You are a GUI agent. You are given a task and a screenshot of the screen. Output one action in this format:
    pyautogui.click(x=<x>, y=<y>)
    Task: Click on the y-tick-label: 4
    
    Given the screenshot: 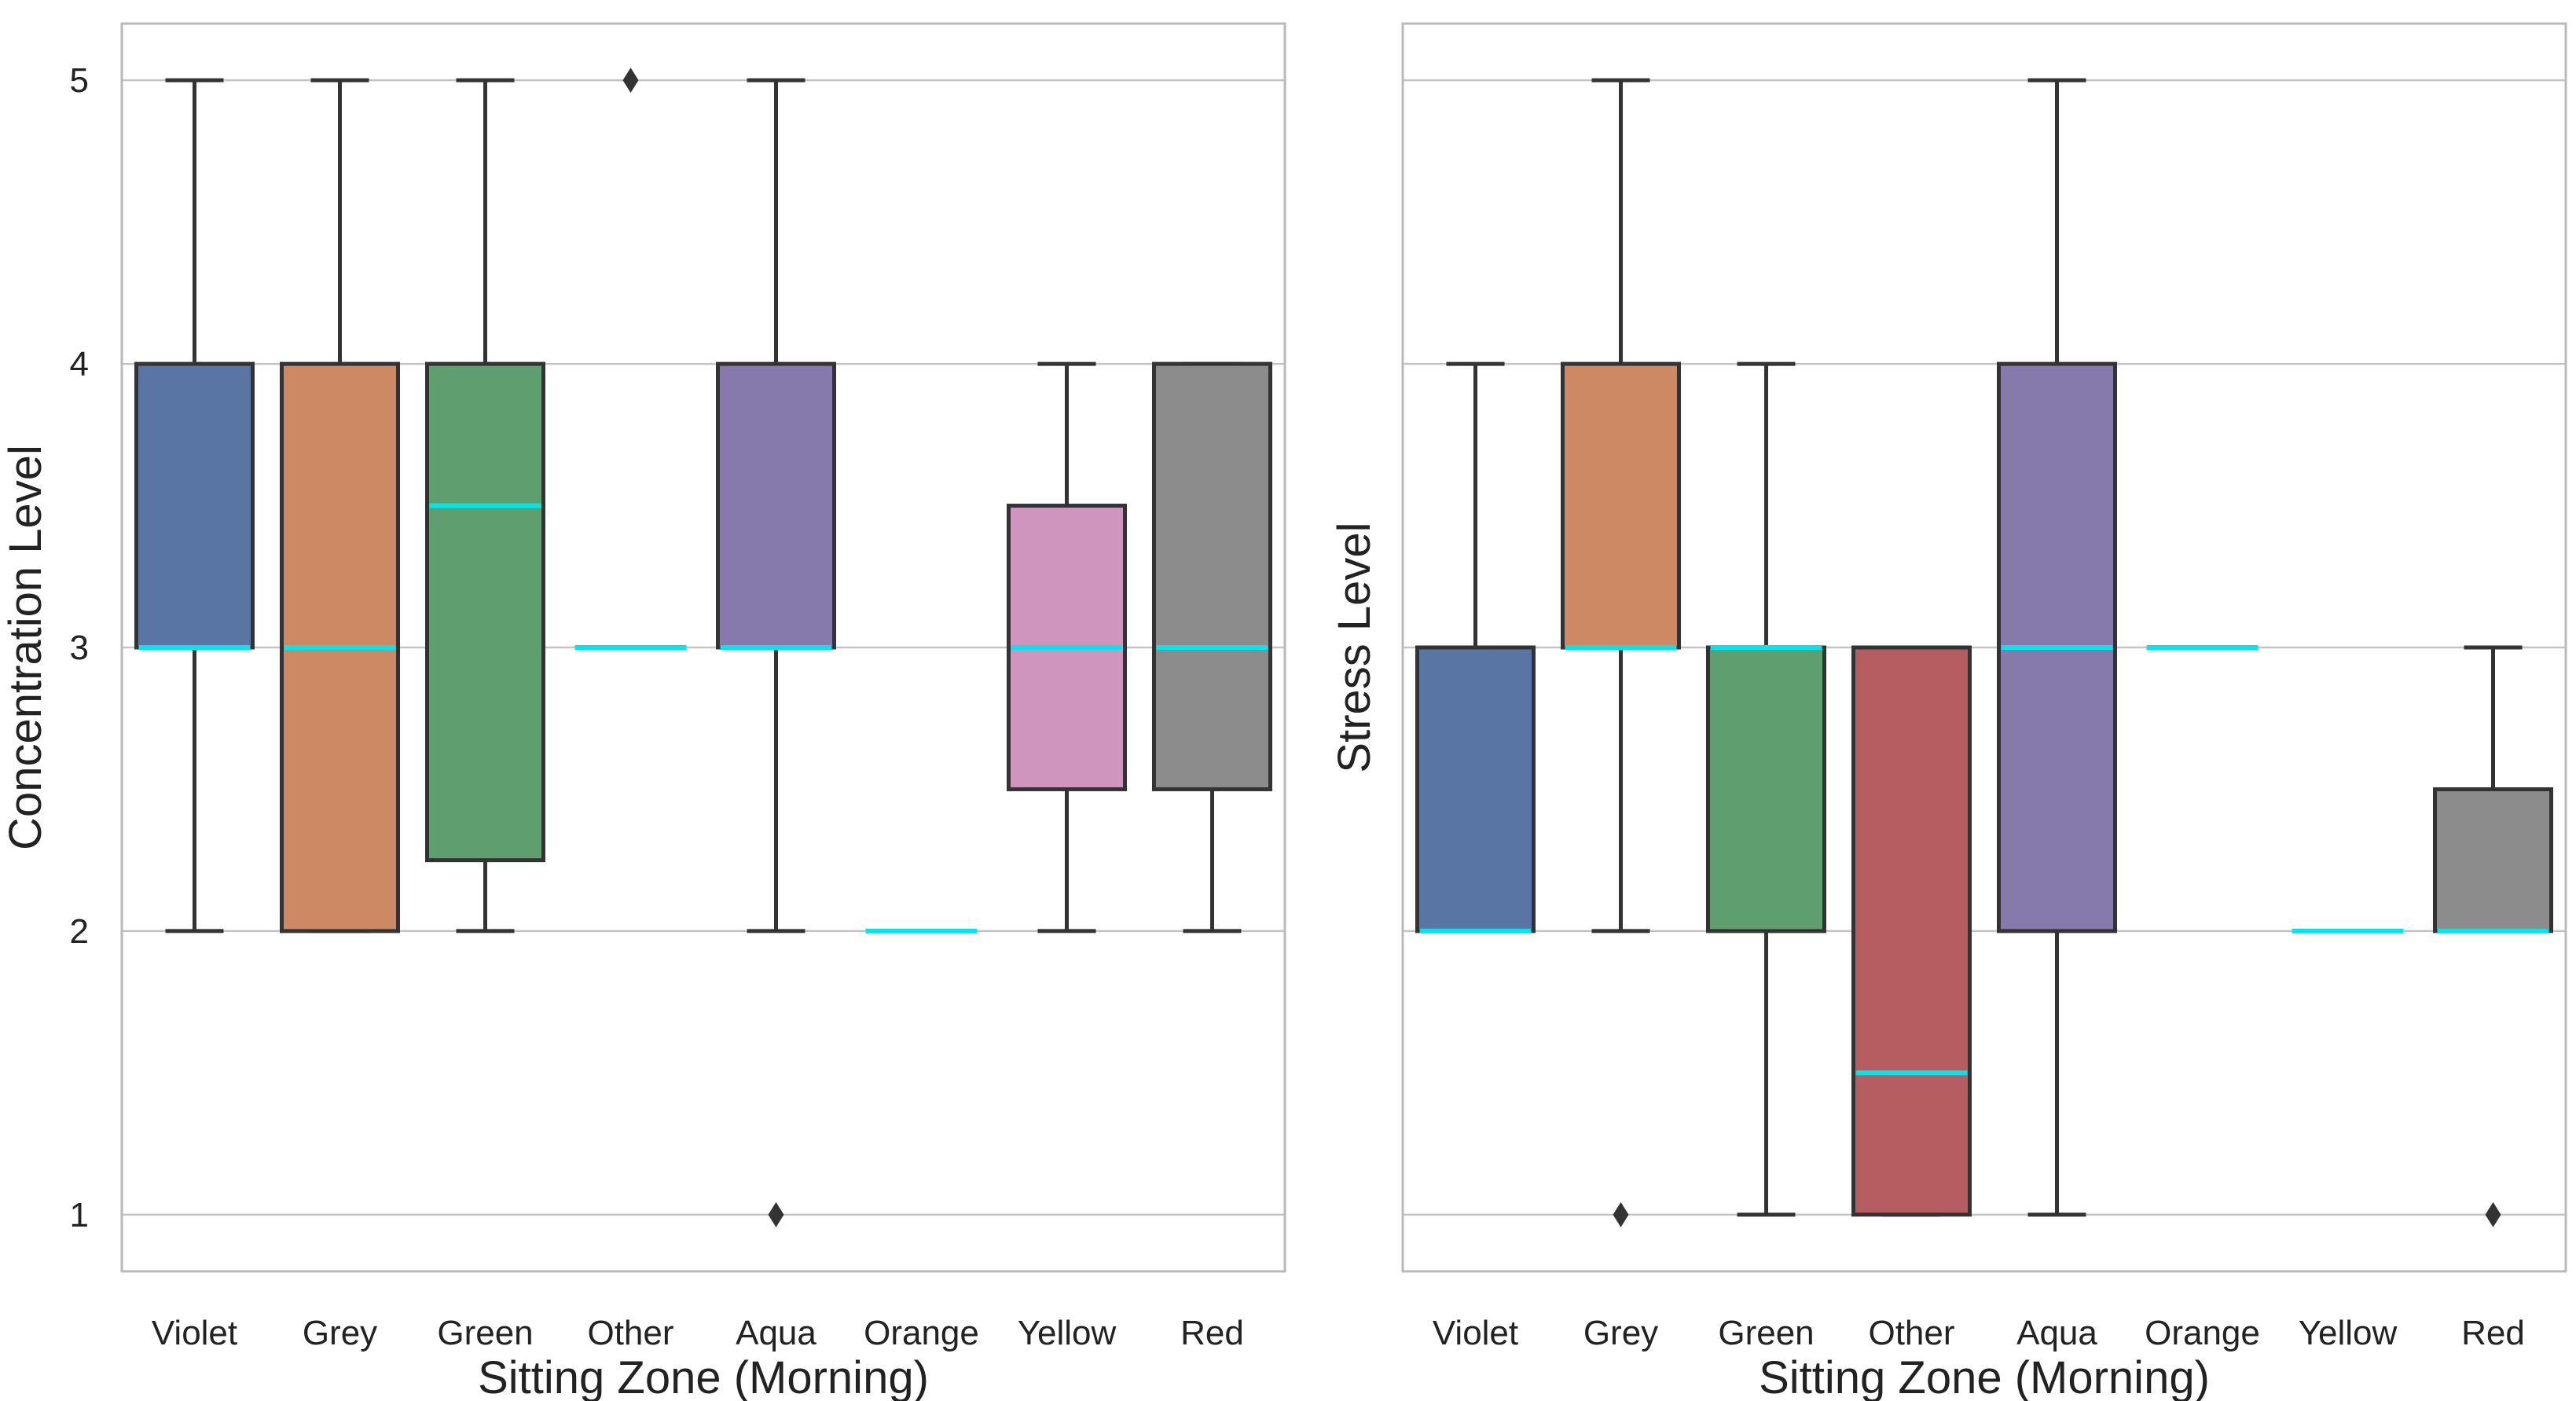 What is the action you would take?
    pyautogui.click(x=79, y=364)
    